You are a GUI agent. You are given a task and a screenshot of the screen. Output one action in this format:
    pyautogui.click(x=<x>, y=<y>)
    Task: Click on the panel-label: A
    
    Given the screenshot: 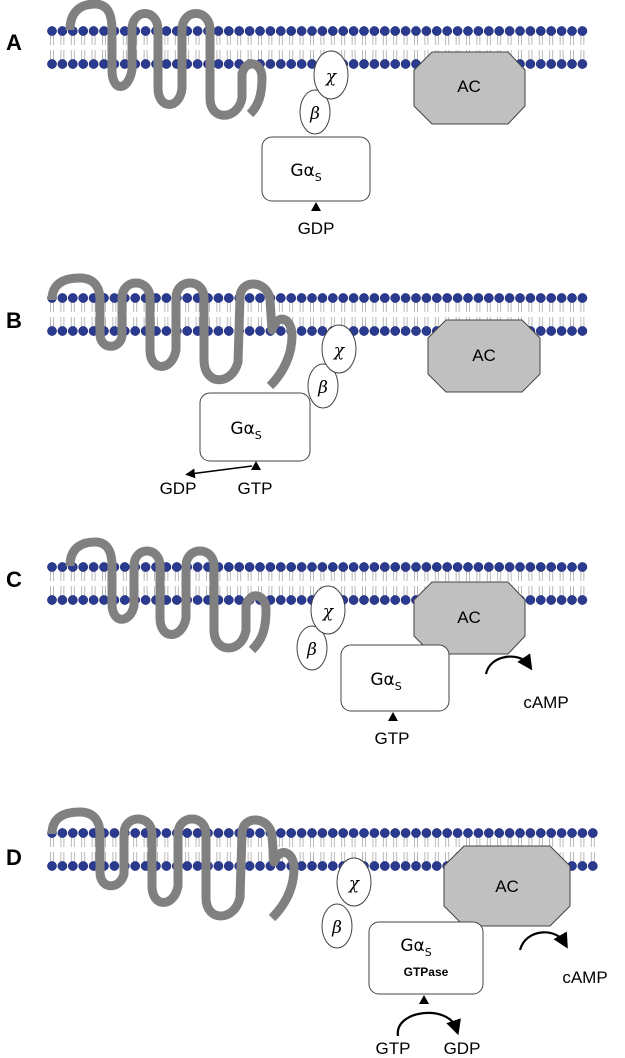 What is the action you would take?
    pyautogui.click(x=14, y=42)
    